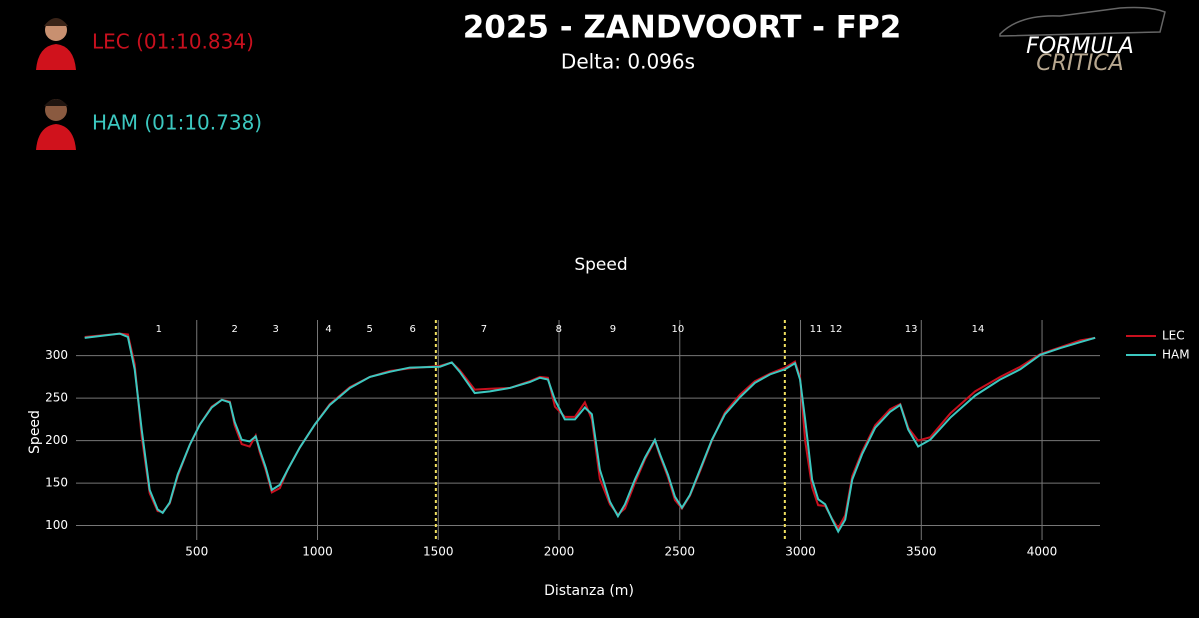 This screenshot has height=618, width=1199. Describe the element at coordinates (600, 265) in the screenshot. I see `chart-title: Speed` at that location.